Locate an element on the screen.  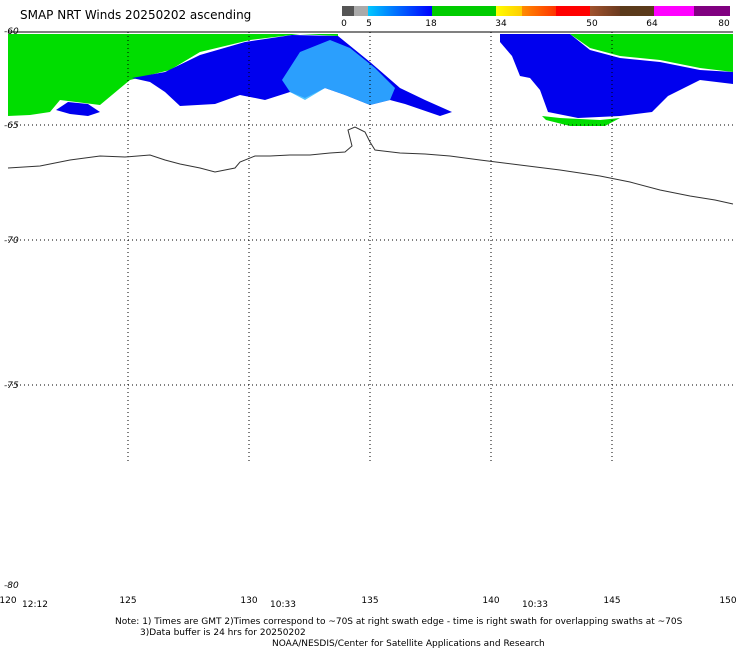
lon-label: 140 is located at coordinates (491, 601).